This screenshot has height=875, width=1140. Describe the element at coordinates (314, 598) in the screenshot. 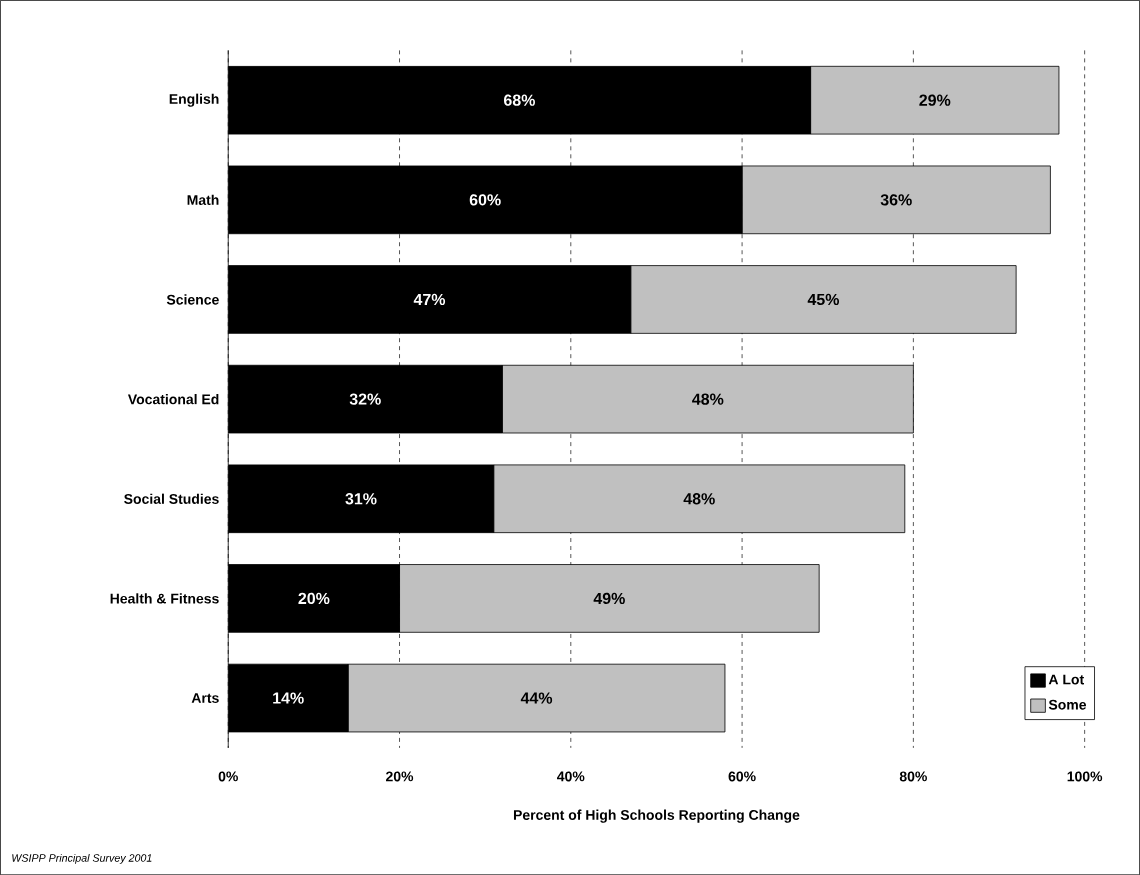

I see `data-label: 20%` at that location.